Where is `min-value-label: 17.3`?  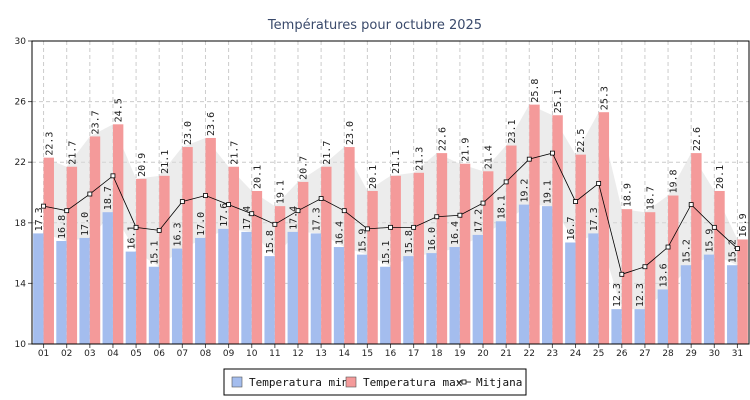 min-value-label: 17.3 is located at coordinates (594, 219).